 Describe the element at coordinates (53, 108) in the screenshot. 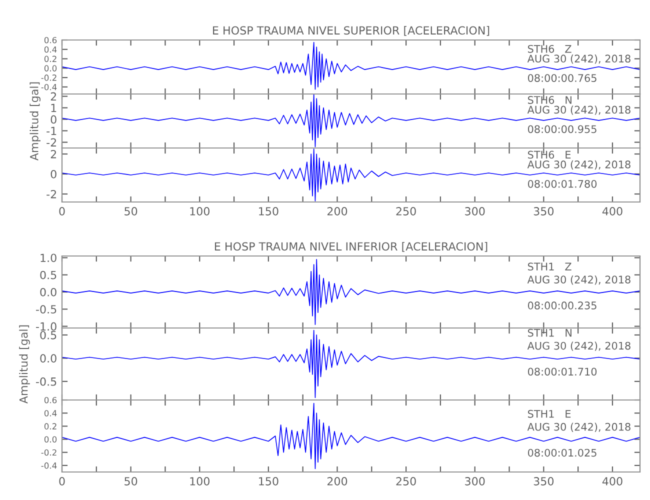

I see `y-tick-label: 1` at that location.